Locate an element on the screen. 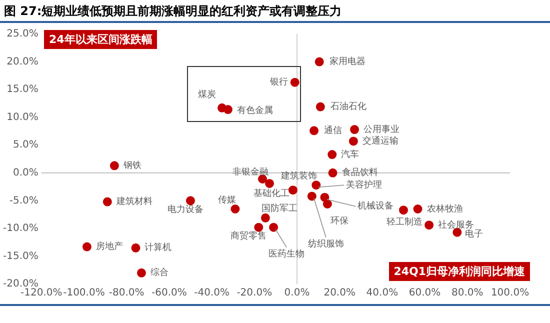 The image size is (550, 323). annotation: 电子 is located at coordinates (474, 234).